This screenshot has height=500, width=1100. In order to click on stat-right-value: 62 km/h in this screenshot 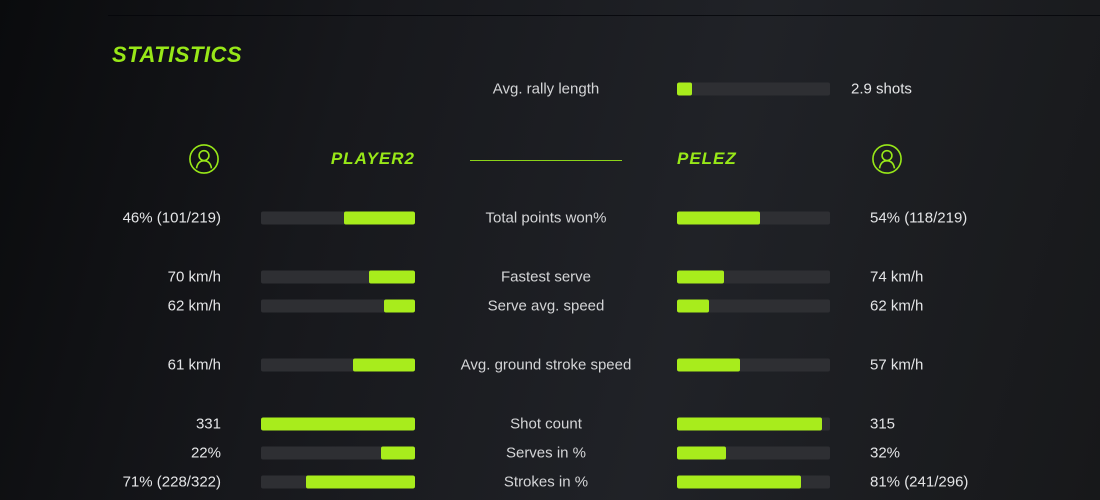, I will do `click(897, 306)`.